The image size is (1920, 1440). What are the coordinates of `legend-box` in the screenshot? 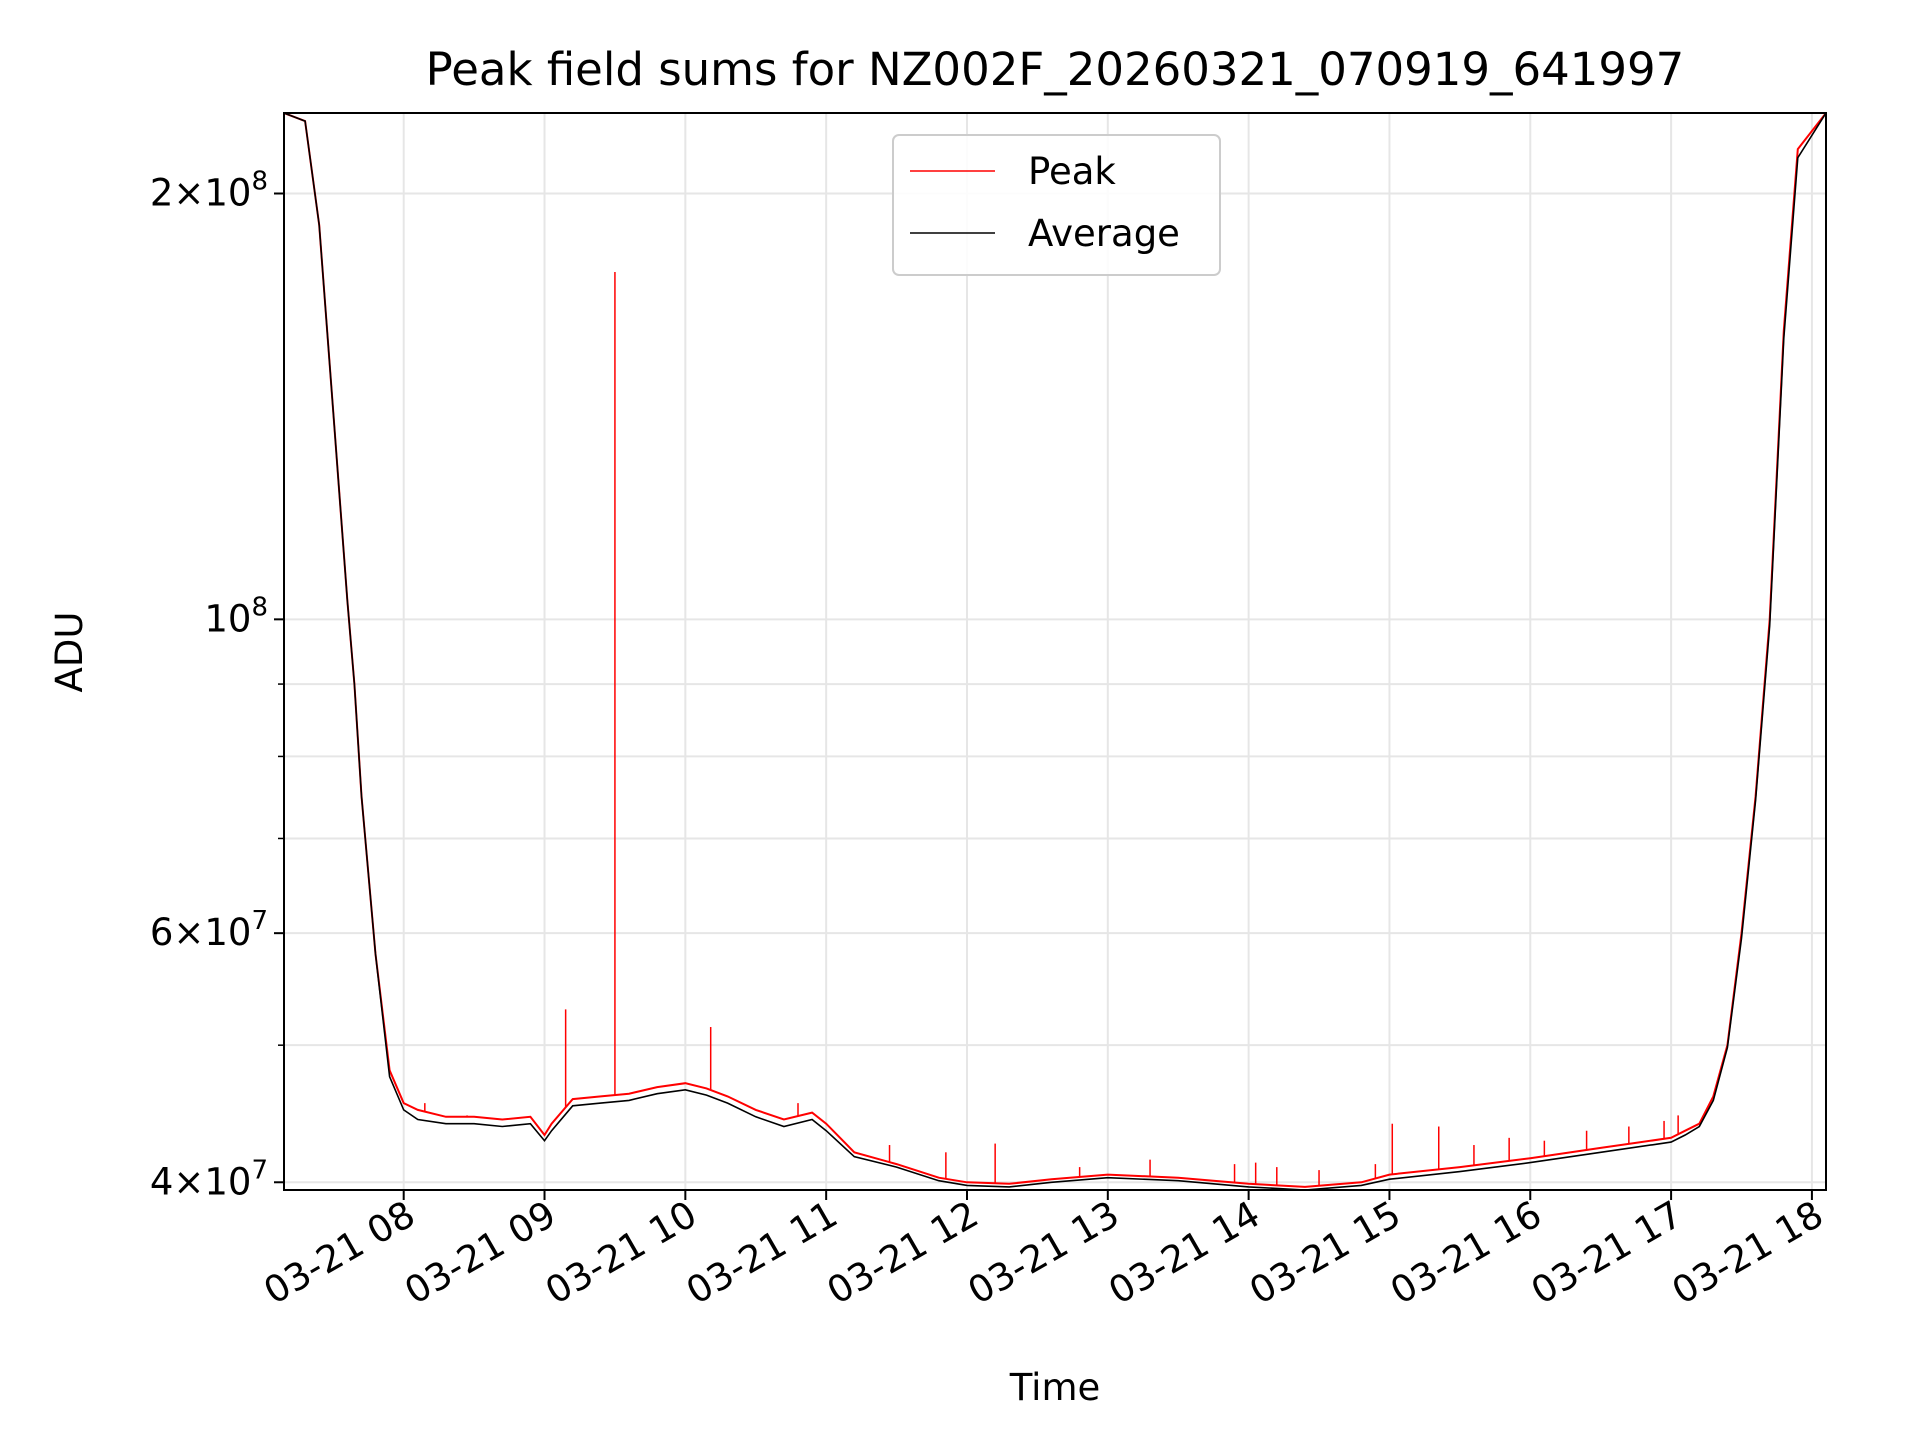 It's located at (1056, 205).